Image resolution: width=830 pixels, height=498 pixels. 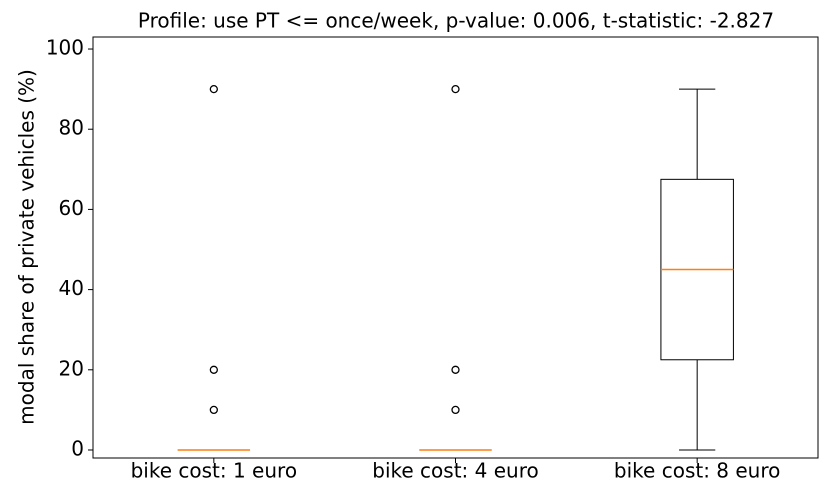 What do you see at coordinates (71, 208) in the screenshot?
I see `y-tick-label: 60` at bounding box center [71, 208].